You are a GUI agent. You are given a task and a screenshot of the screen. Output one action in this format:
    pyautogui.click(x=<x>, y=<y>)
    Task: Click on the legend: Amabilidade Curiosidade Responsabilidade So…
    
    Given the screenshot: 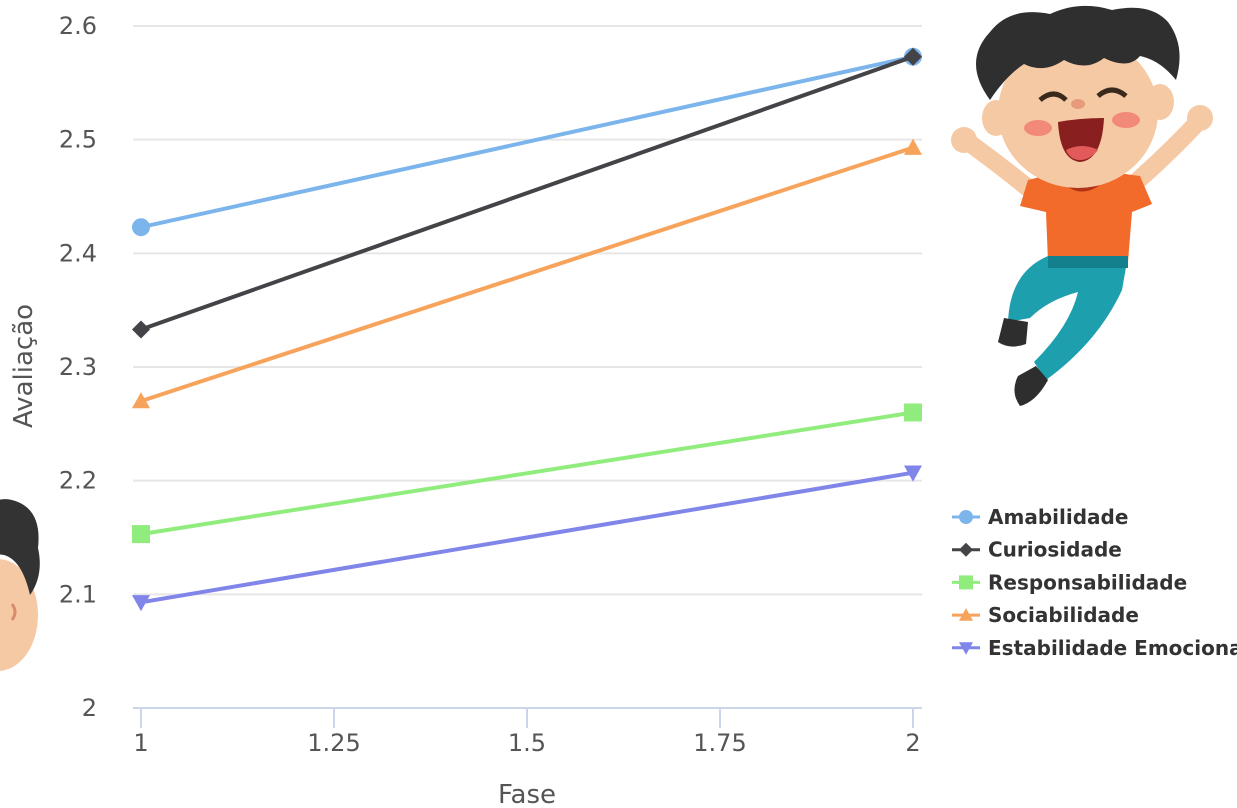 What is the action you would take?
    pyautogui.click(x=1094, y=582)
    